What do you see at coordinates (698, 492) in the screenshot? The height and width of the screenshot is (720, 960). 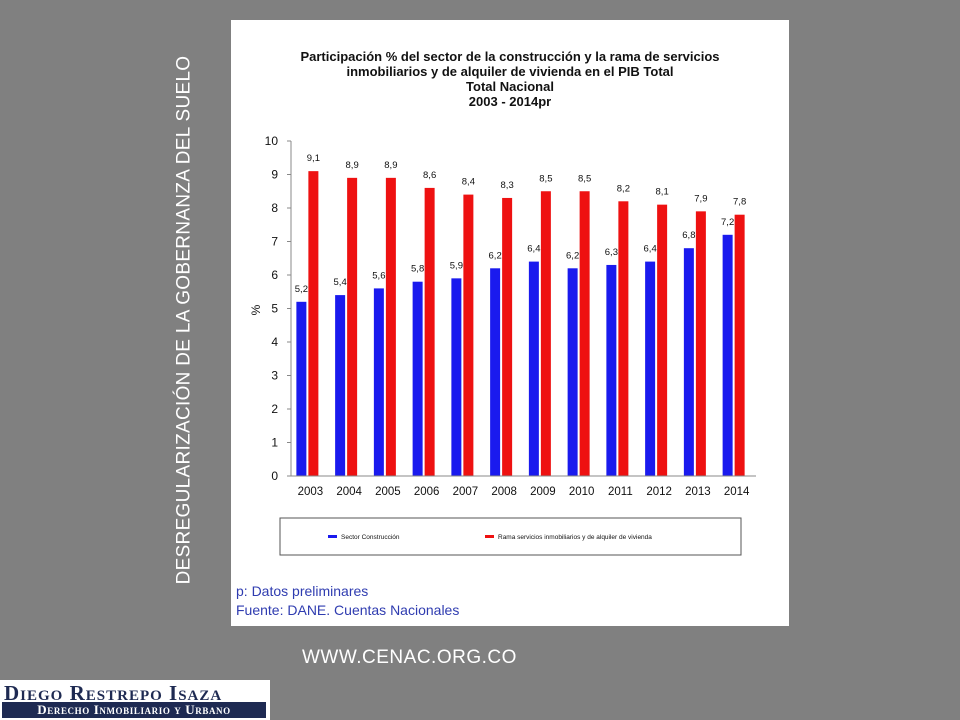 I see `x-tick-label: 2013` at bounding box center [698, 492].